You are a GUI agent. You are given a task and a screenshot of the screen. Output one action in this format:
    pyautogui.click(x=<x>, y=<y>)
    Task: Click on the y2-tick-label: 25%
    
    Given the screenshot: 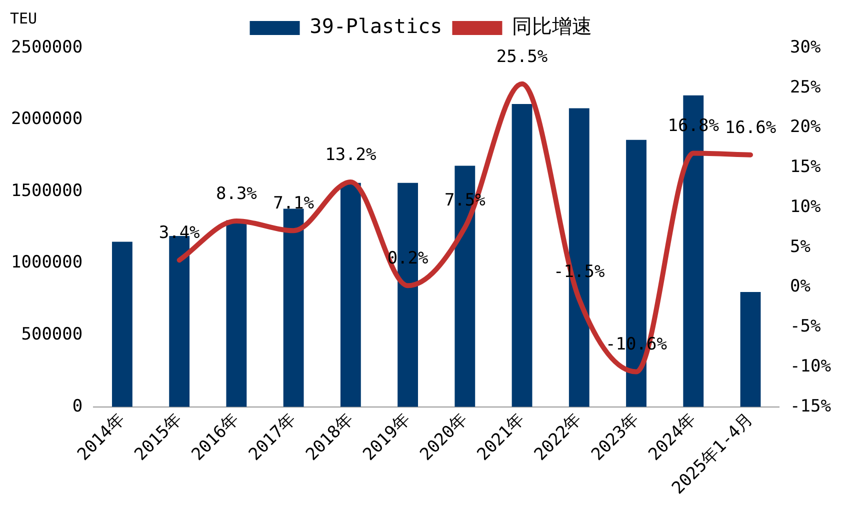 What is the action you would take?
    pyautogui.click(x=805, y=87)
    